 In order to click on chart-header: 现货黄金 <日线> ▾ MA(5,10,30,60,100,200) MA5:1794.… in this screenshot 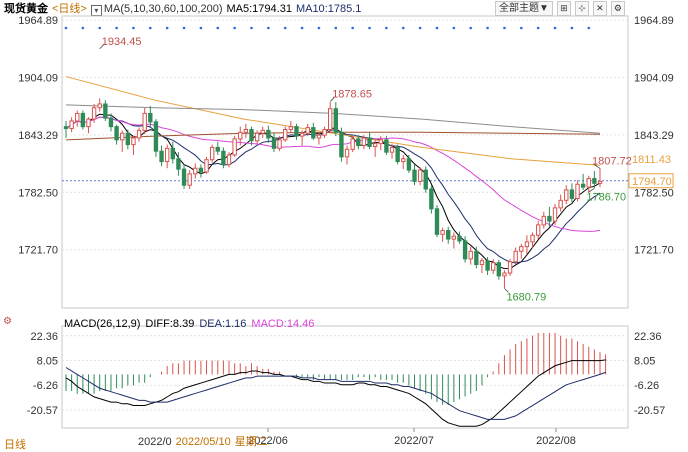, I will do `click(184, 9)`.